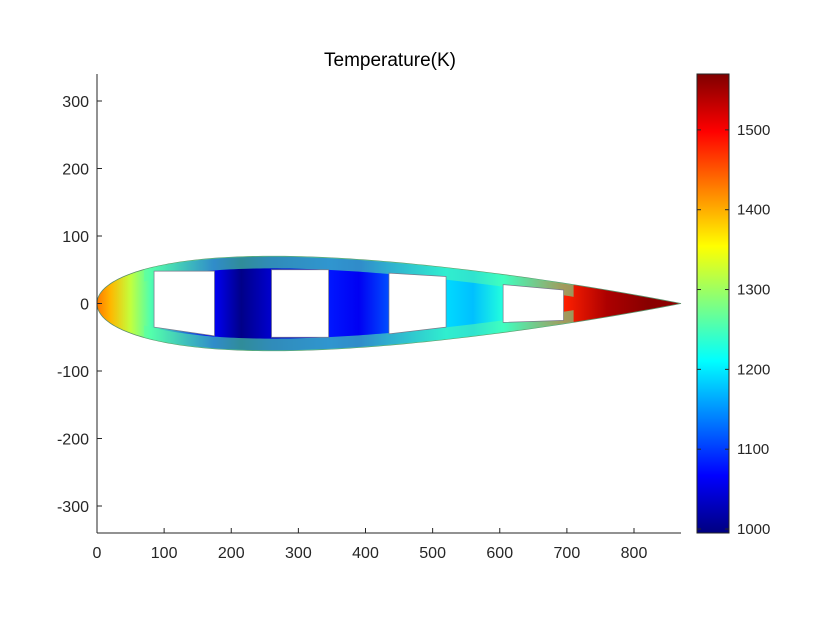  What do you see at coordinates (298, 553) in the screenshot?
I see `x-tick-label: 300` at bounding box center [298, 553].